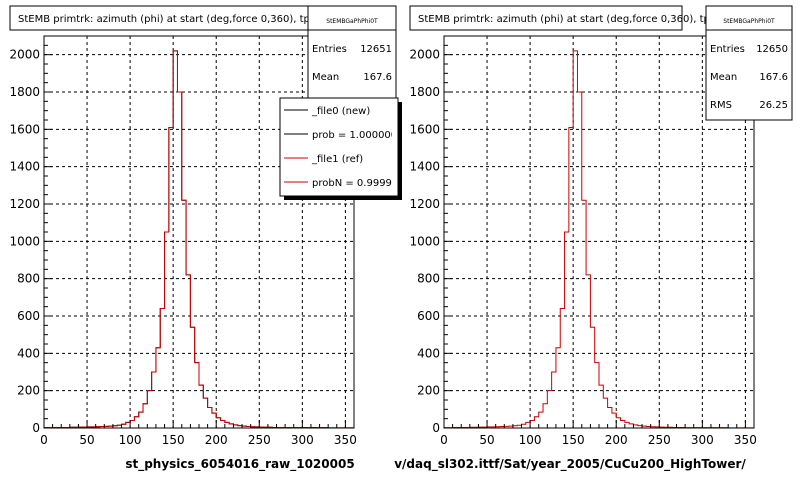  I want to click on legend-label: probN = 0.99998, so click(355, 183).